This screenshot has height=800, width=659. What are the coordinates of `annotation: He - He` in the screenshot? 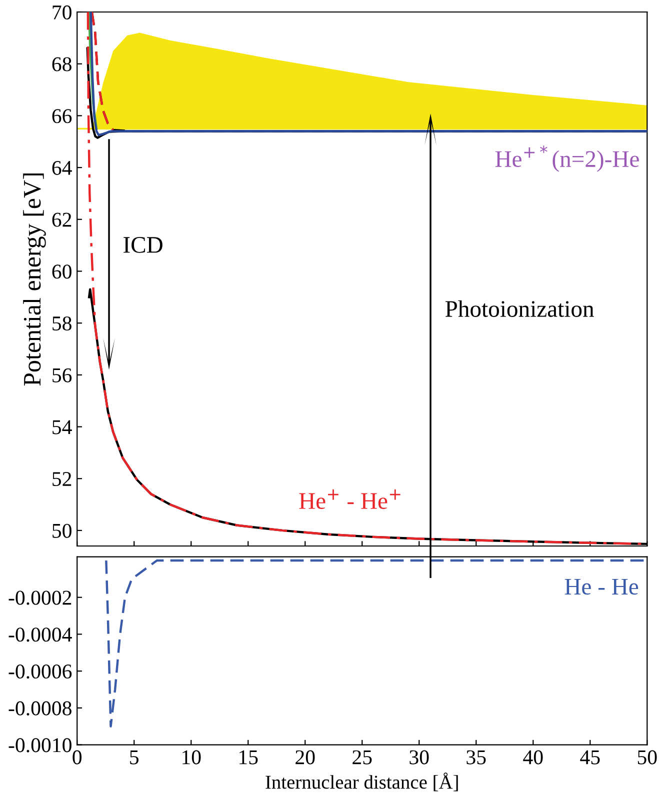 It's located at (601, 586).